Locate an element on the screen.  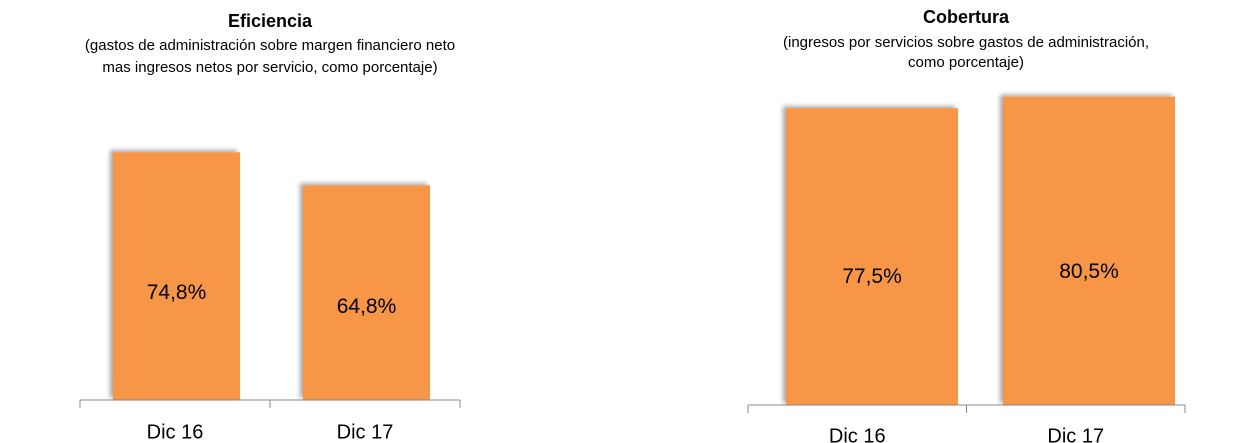
chart-title: Eficiencia is located at coordinates (270, 21).